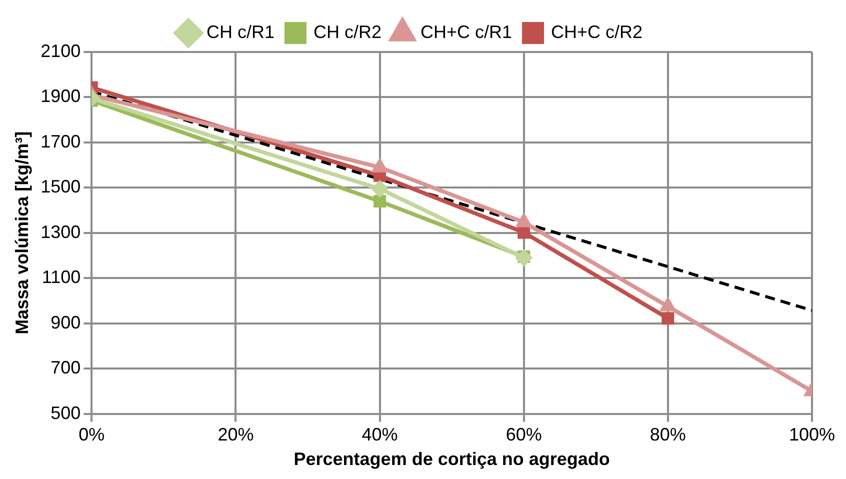  I want to click on legend-label: CH+C c/R2, so click(597, 32).